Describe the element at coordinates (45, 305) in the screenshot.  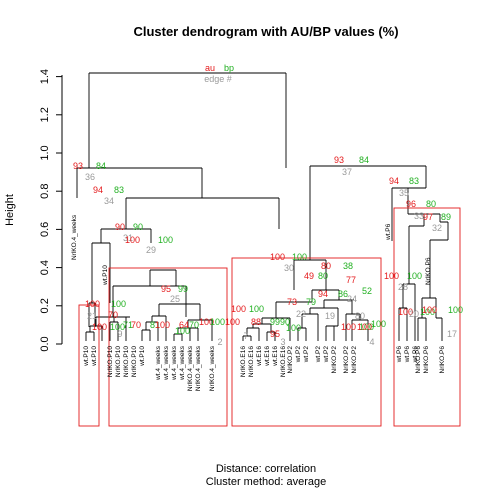
I see `y-tick-label: 0.2` at that location.